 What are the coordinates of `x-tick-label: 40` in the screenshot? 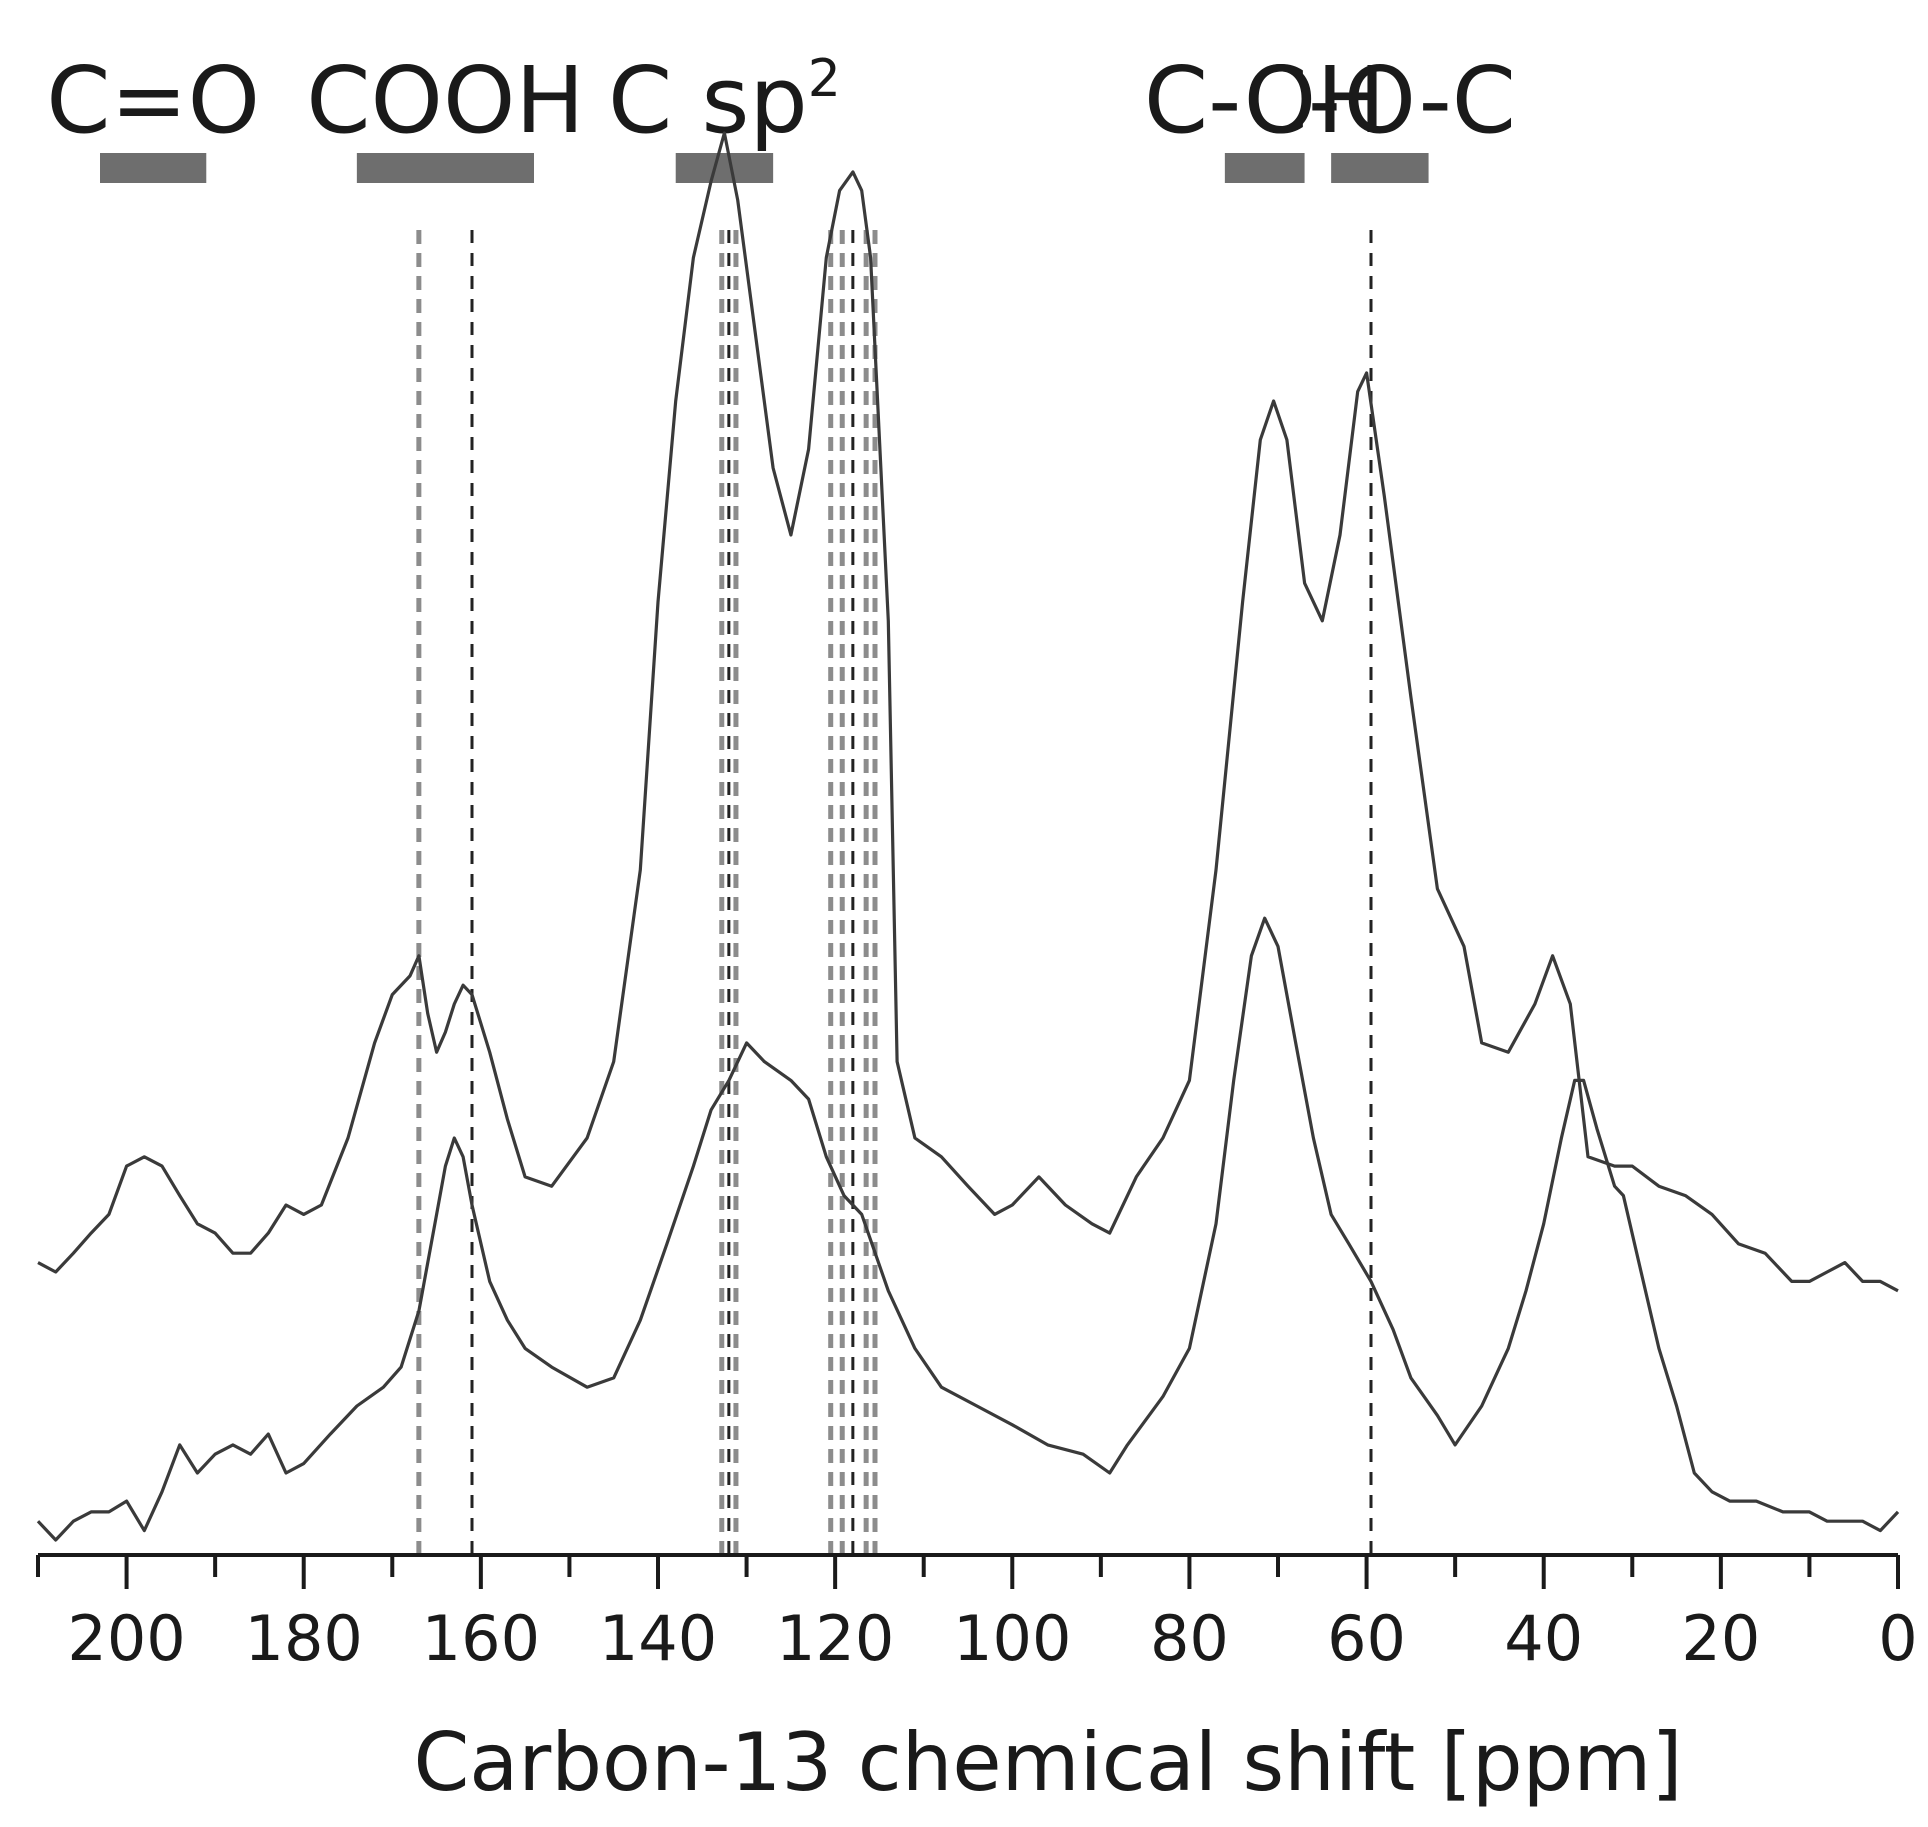 It's located at (1543, 1638).